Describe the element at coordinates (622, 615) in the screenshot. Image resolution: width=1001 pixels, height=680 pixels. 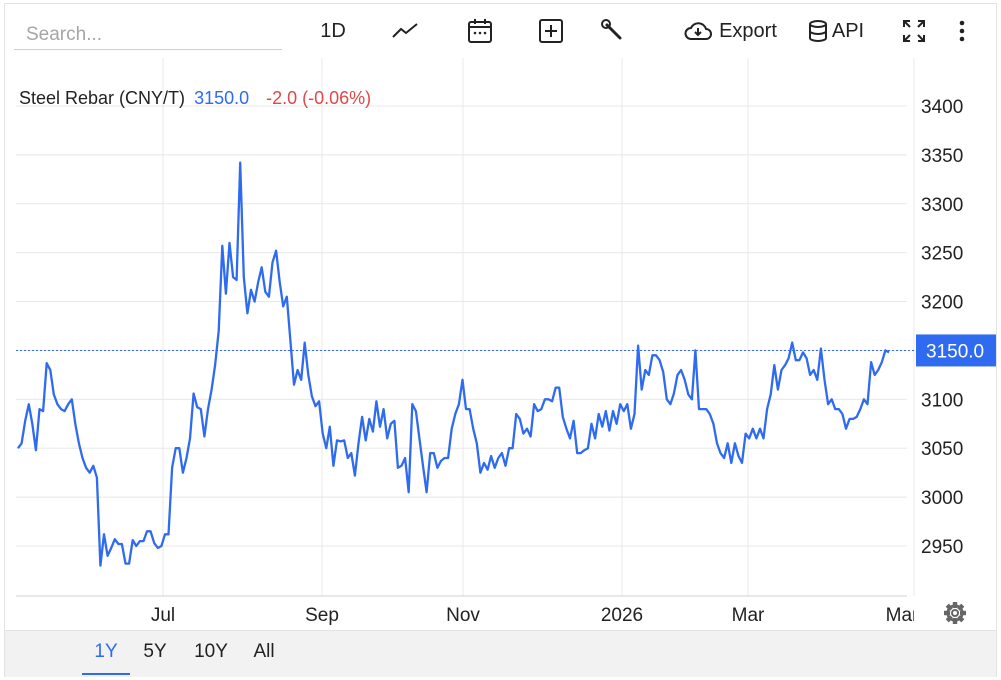
I see `x-tick-label: 2026` at that location.